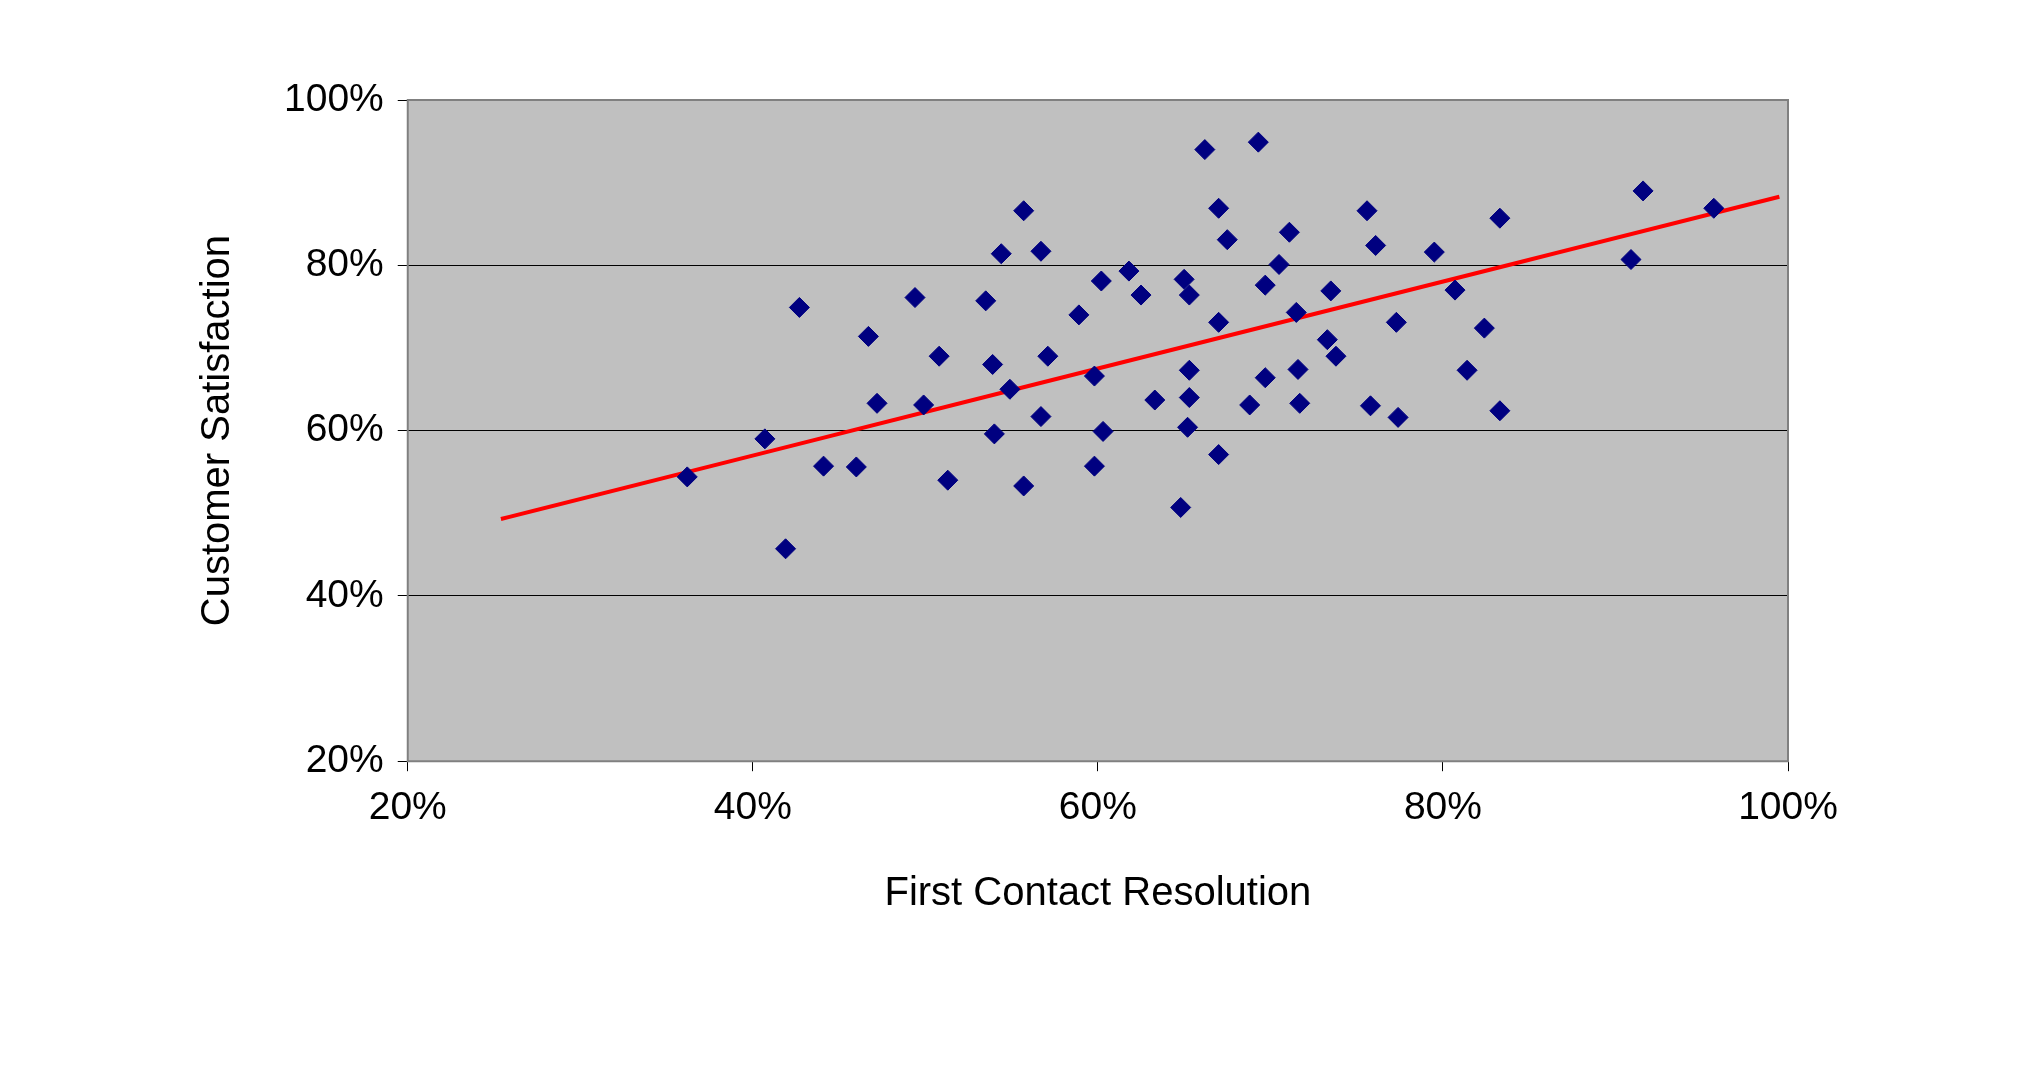 This screenshot has width=2028, height=1072. What do you see at coordinates (1788, 806) in the screenshot?
I see `x-tick-label: 100%` at bounding box center [1788, 806].